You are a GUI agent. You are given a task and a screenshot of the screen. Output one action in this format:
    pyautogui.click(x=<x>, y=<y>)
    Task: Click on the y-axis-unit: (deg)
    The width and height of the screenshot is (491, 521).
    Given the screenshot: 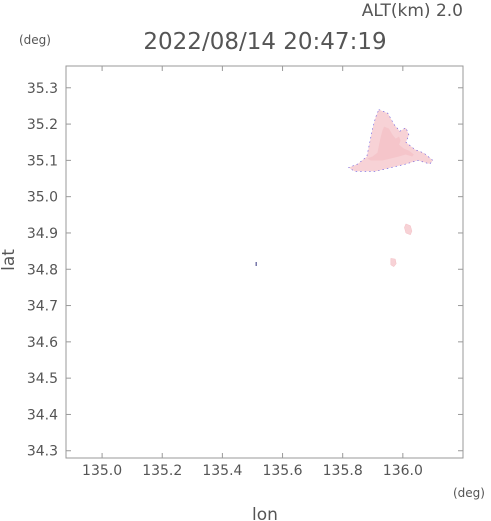 What is the action you would take?
    pyautogui.click(x=35, y=40)
    